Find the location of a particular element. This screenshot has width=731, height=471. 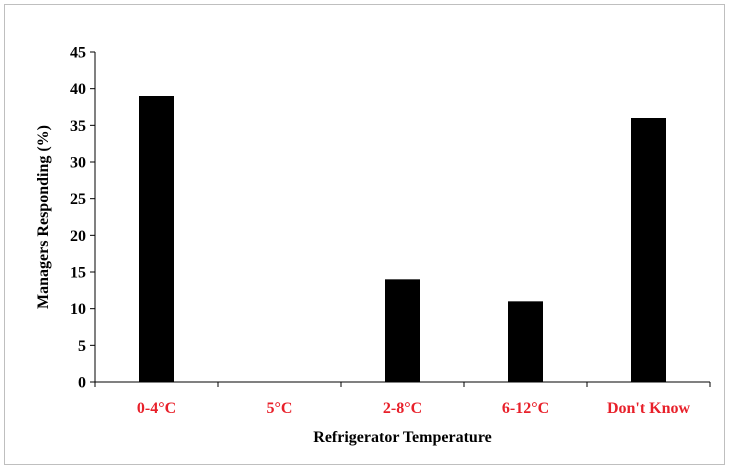

y-tick-label: 15 is located at coordinates (78, 273).